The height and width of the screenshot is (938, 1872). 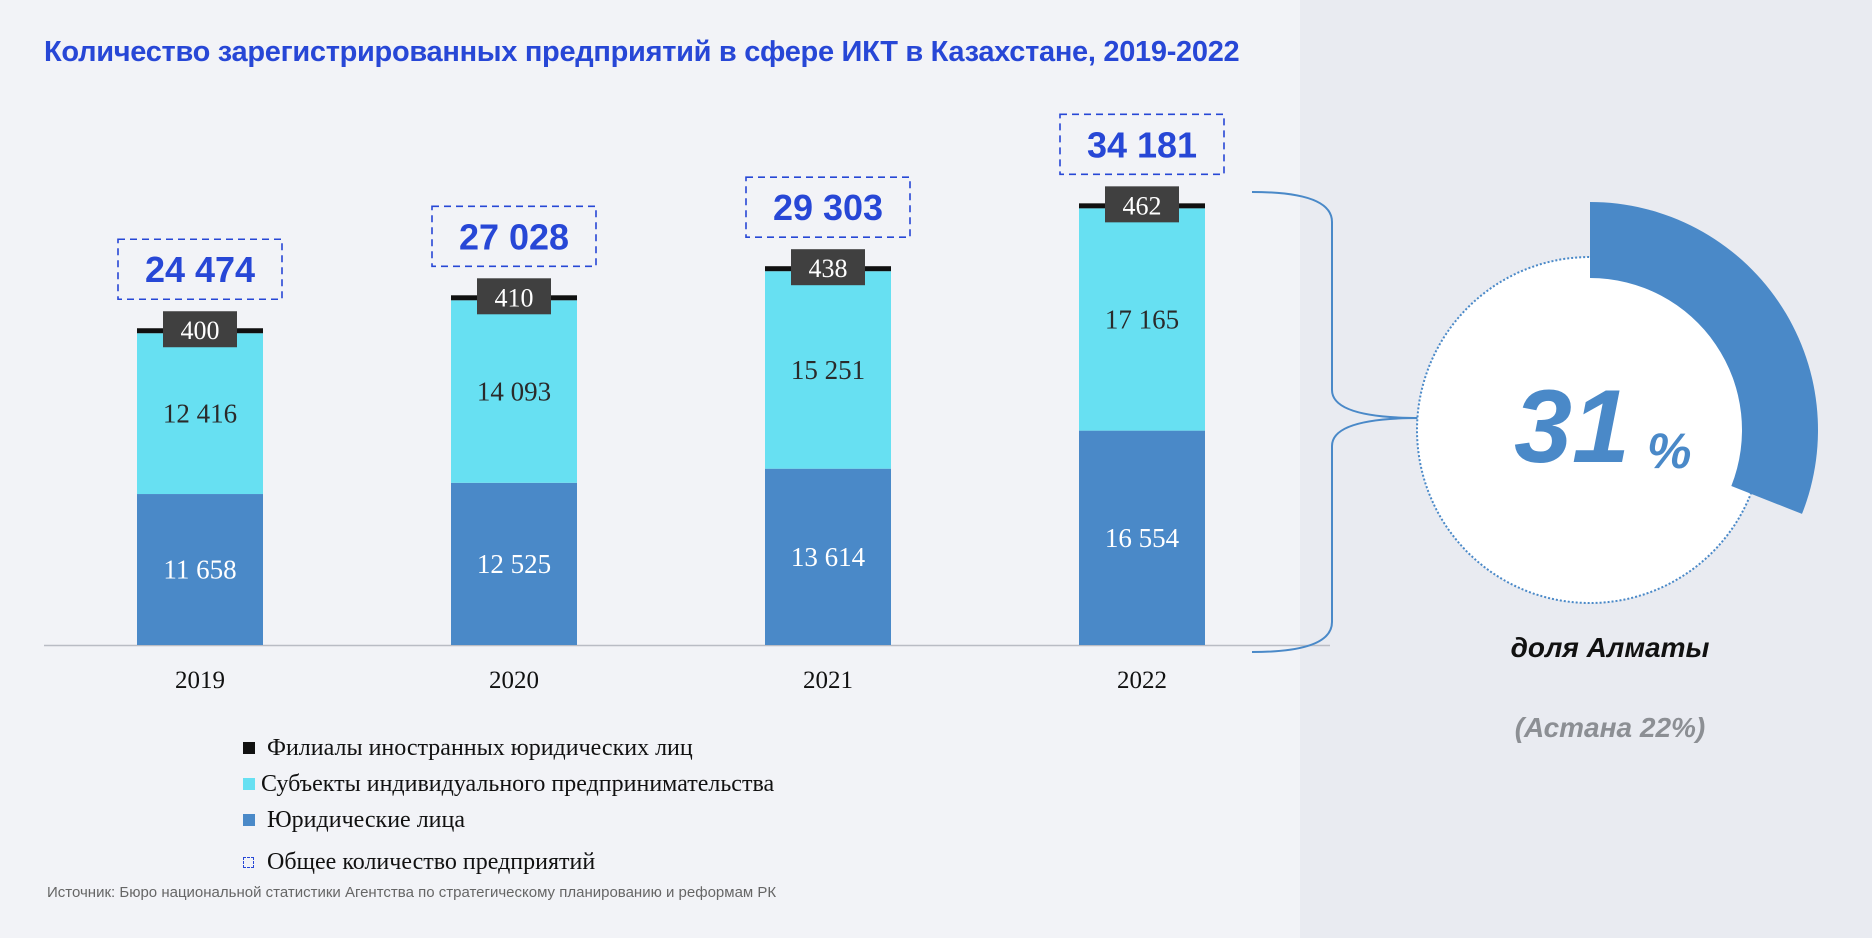 I want to click on legend-swatch-individuals, so click(x=249, y=784).